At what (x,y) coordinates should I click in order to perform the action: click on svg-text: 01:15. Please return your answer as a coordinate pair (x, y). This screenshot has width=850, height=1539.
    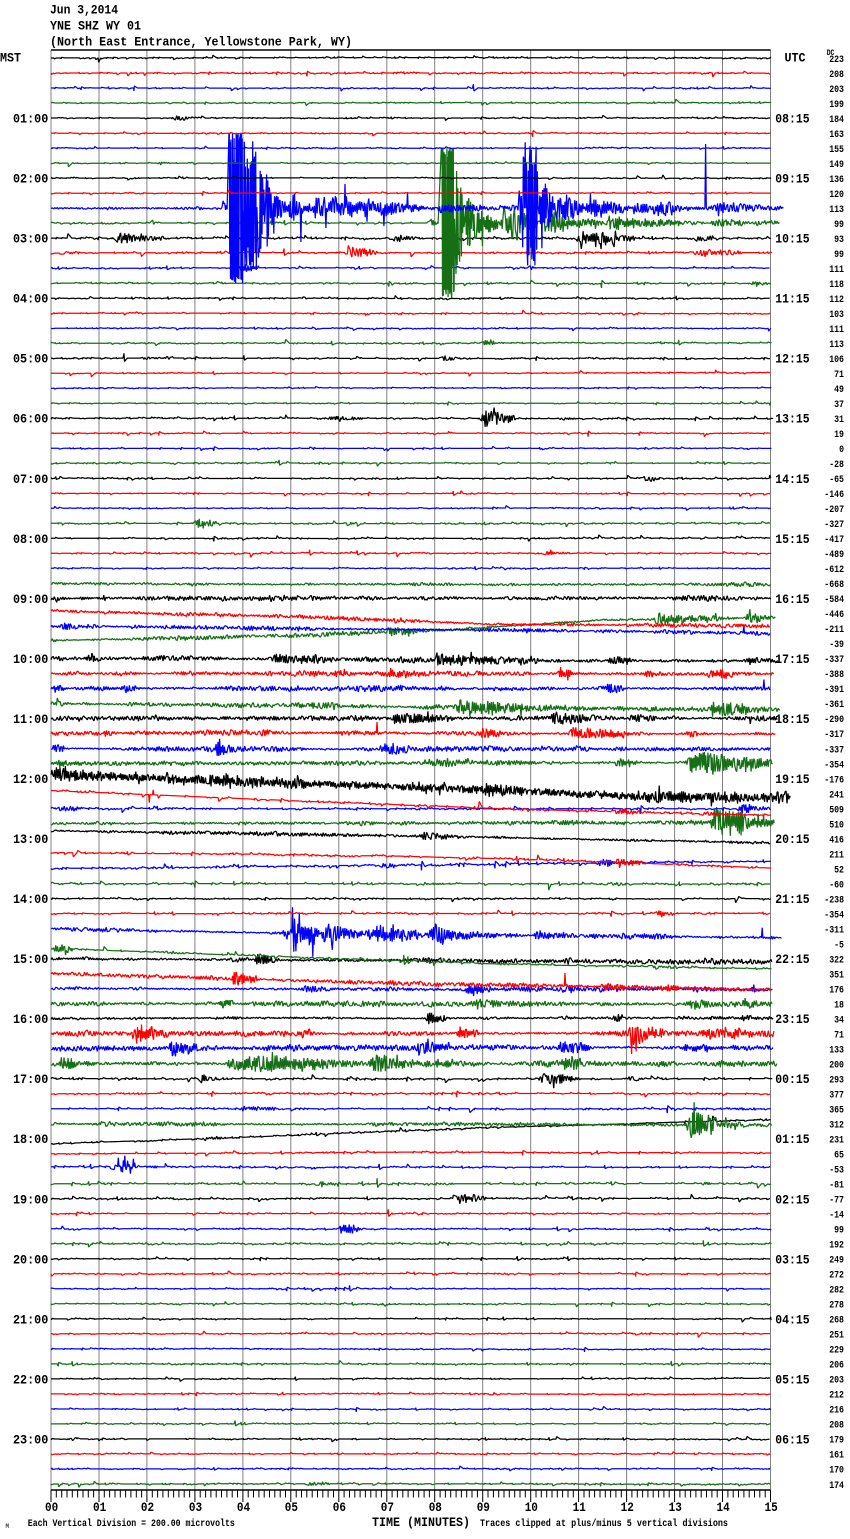
    Looking at the image, I should click on (792, 1139).